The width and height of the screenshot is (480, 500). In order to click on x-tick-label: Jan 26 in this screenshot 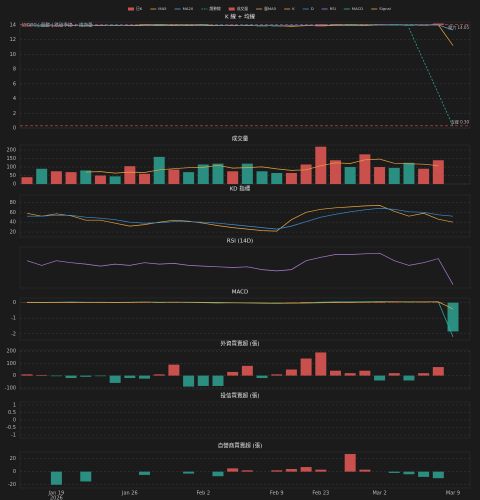, I will do `click(129, 494)`.